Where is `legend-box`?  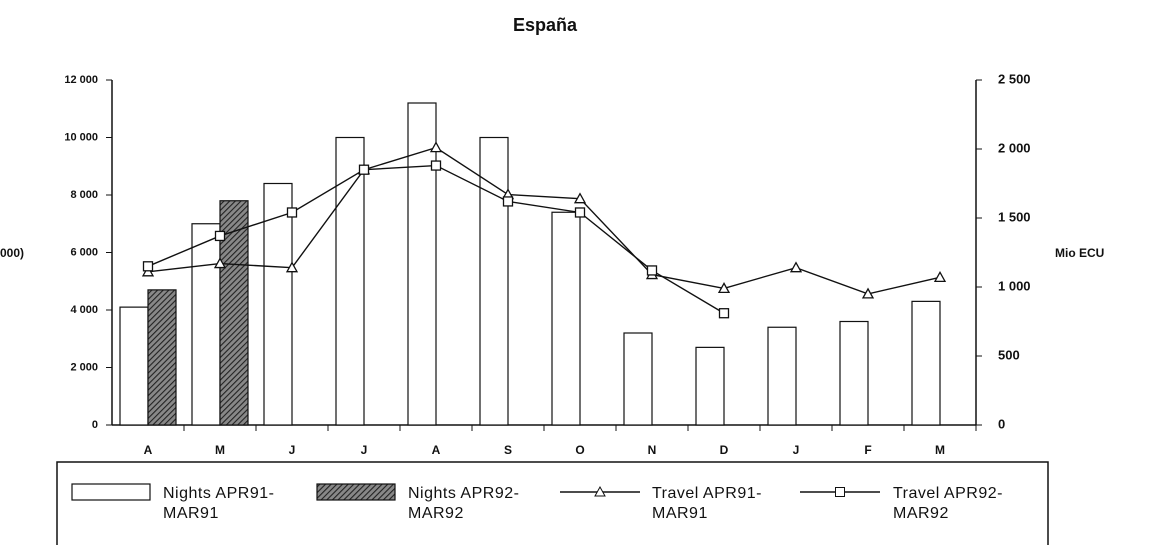
legend-box is located at coordinates (552, 503).